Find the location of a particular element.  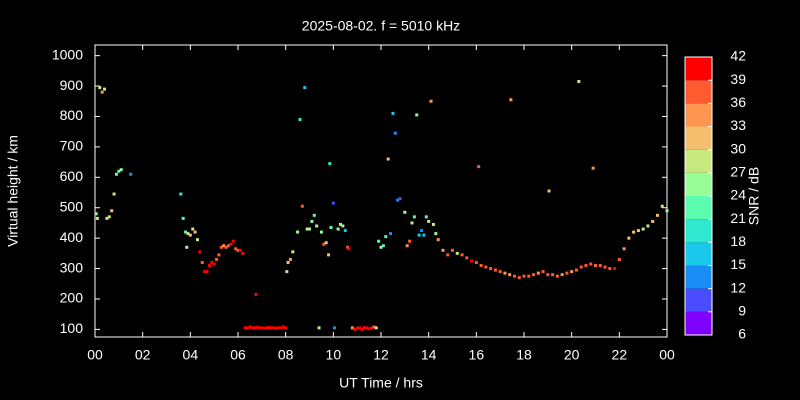

y-tick-label: 300 is located at coordinates (72, 267).